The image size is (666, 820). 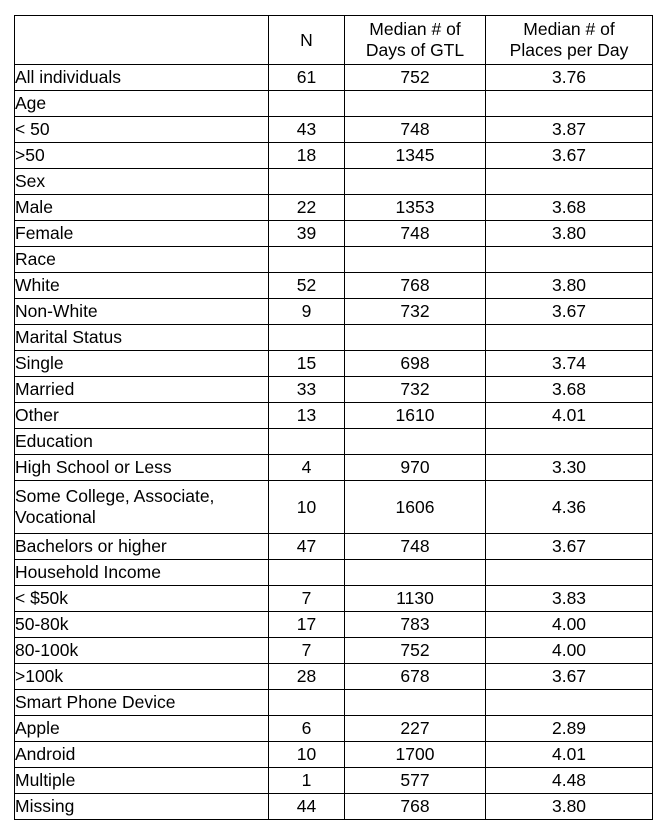 I want to click on table-row: Sex, so click(x=333, y=181).